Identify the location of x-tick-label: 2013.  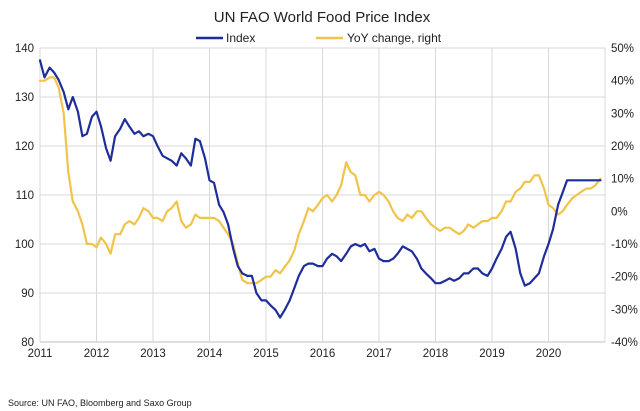
(153, 354).